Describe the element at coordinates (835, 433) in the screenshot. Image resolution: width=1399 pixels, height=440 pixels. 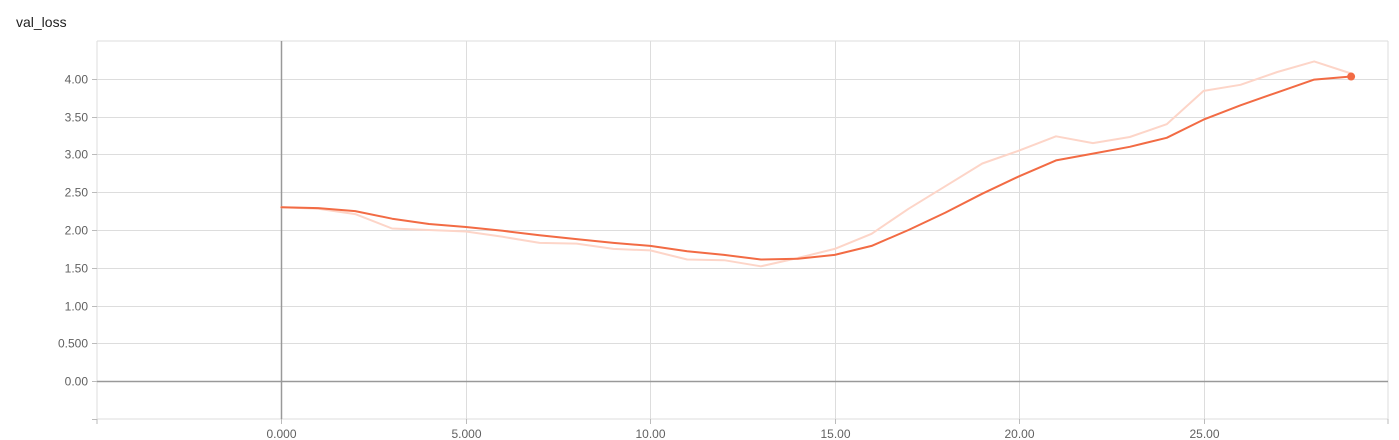
I see `x-tick-label: 15.00` at that location.